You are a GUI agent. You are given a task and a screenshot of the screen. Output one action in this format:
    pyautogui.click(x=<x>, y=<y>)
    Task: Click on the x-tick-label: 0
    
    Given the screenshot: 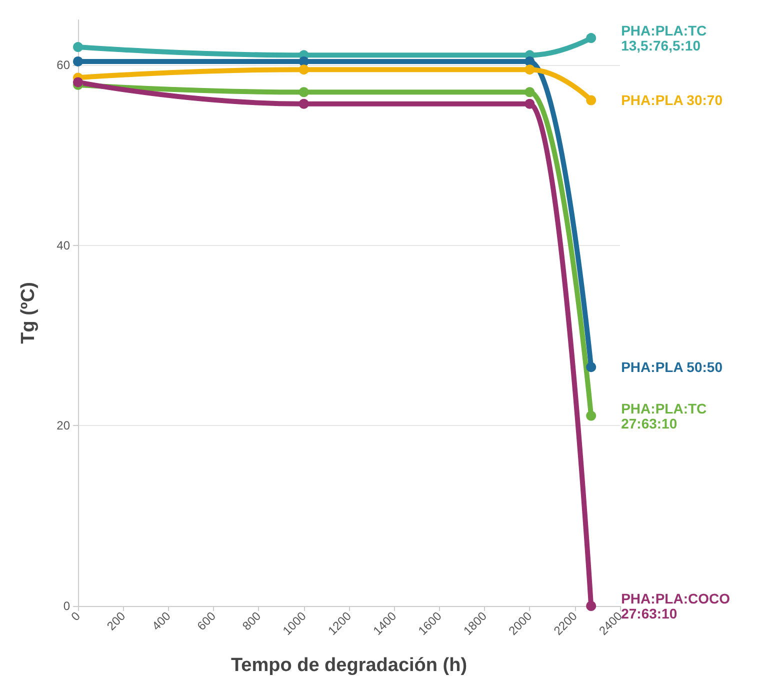 What is the action you would take?
    pyautogui.click(x=76, y=616)
    